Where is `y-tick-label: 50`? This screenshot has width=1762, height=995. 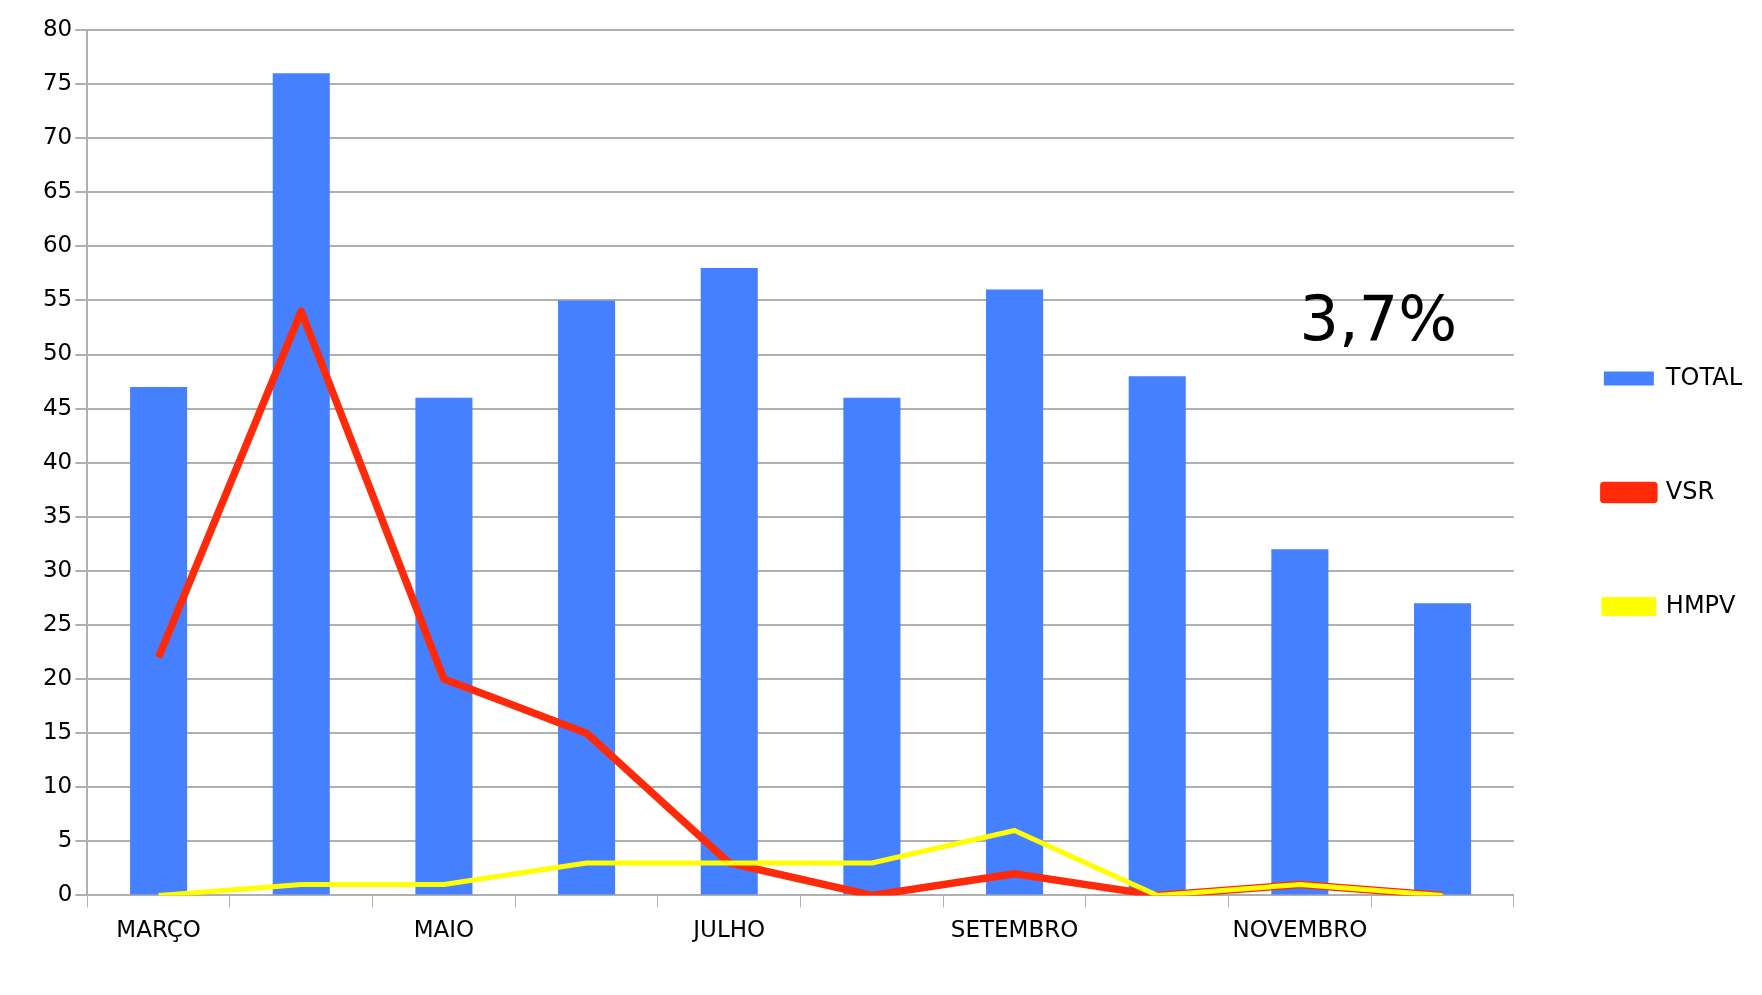 y-tick-label: 50 is located at coordinates (57, 352).